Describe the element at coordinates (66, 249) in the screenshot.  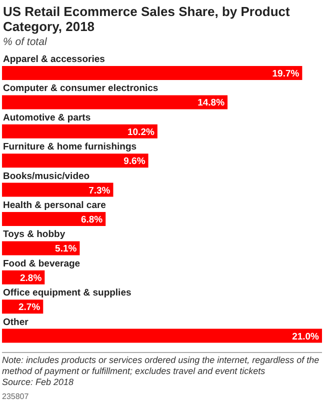
I see `data-label: 5.1%` at that location.